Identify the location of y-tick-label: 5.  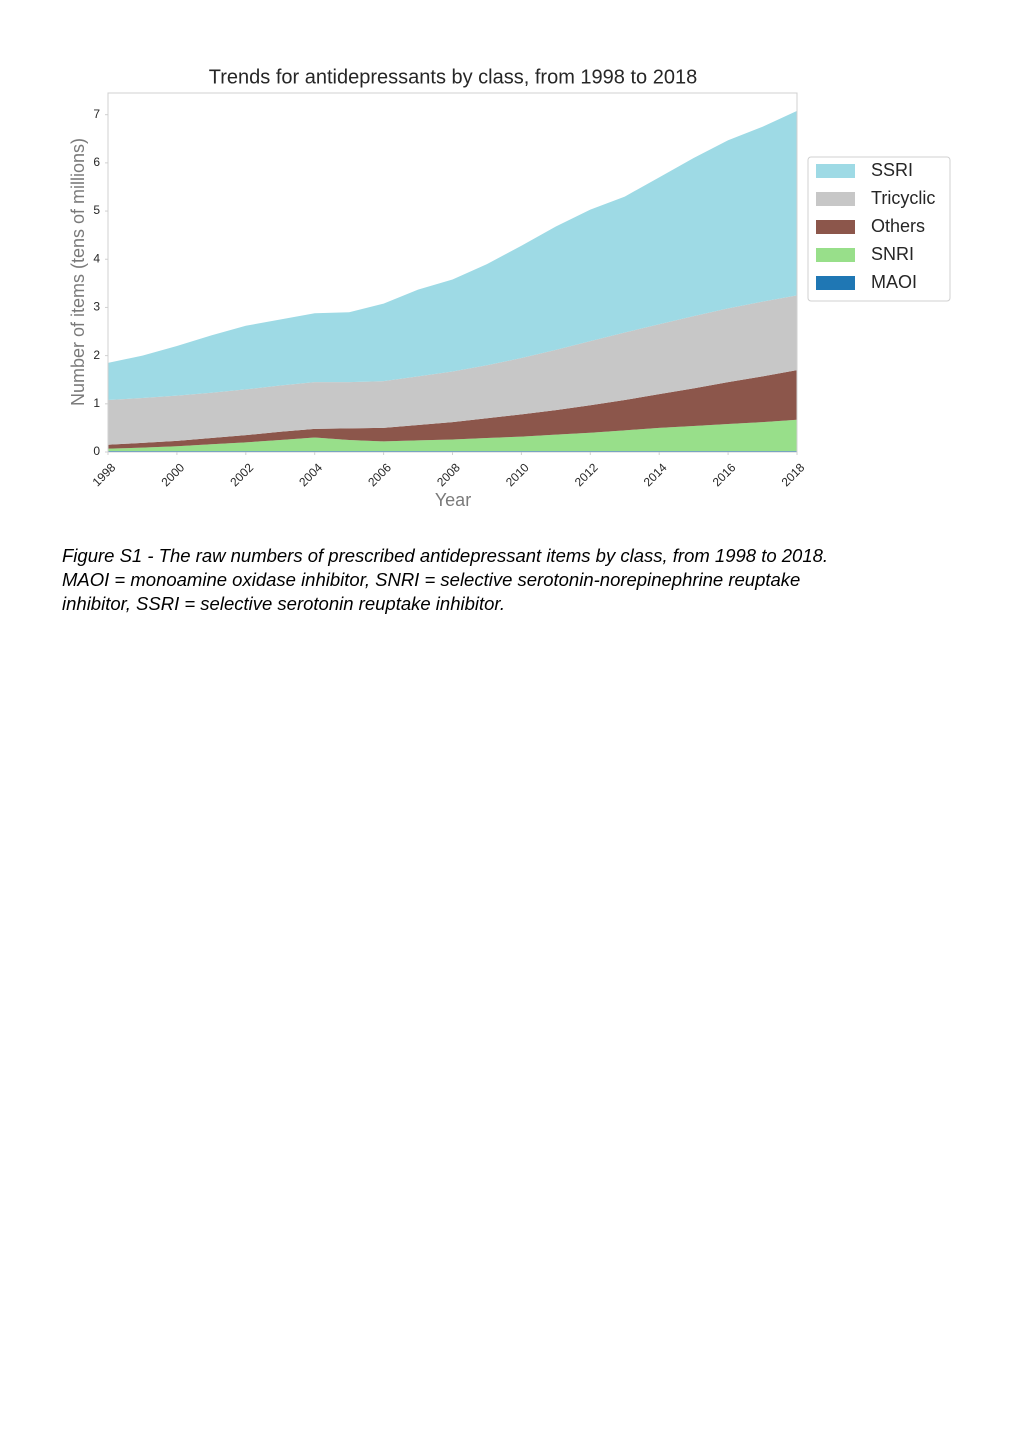
(96, 210).